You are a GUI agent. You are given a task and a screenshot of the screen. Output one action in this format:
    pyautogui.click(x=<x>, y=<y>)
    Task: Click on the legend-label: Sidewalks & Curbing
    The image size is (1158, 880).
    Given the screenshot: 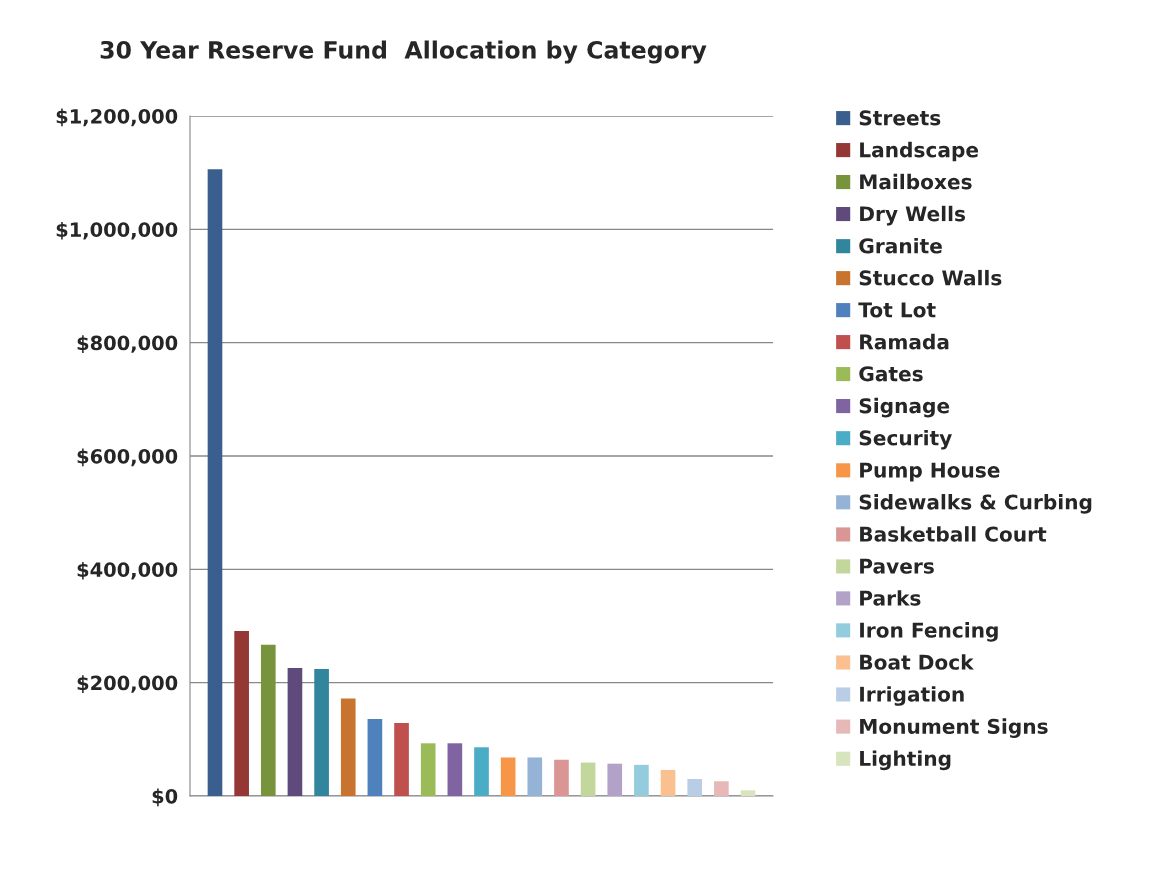 What is the action you would take?
    pyautogui.click(x=975, y=504)
    